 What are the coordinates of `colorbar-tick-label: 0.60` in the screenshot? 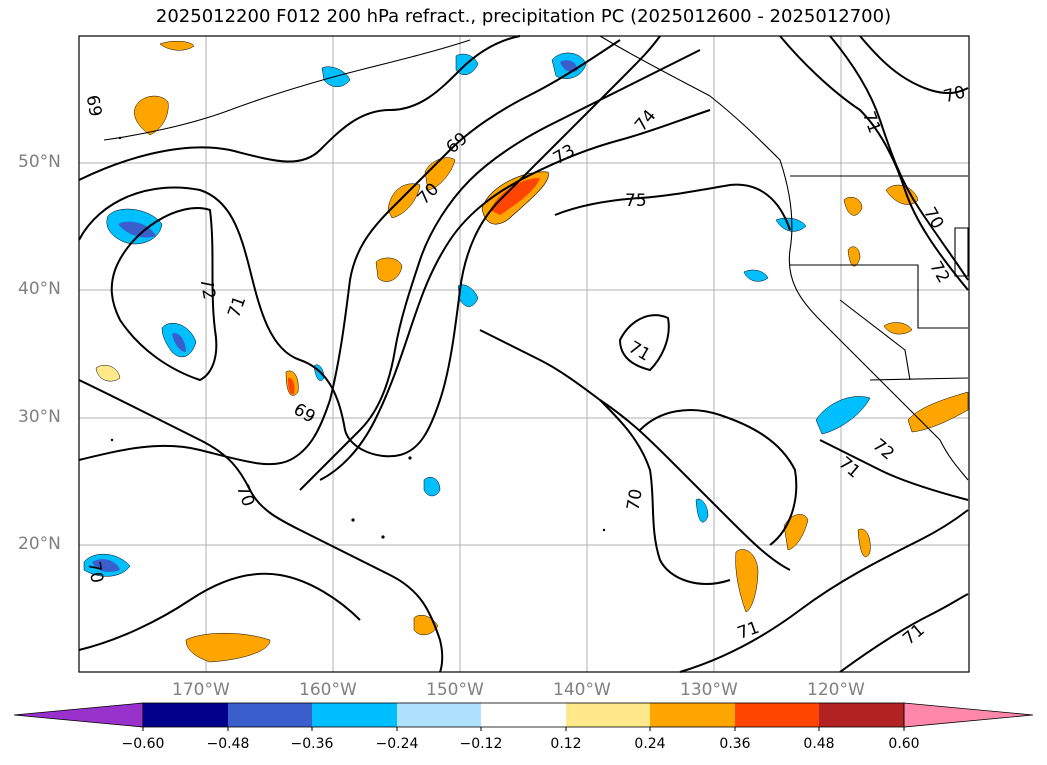 It's located at (904, 744).